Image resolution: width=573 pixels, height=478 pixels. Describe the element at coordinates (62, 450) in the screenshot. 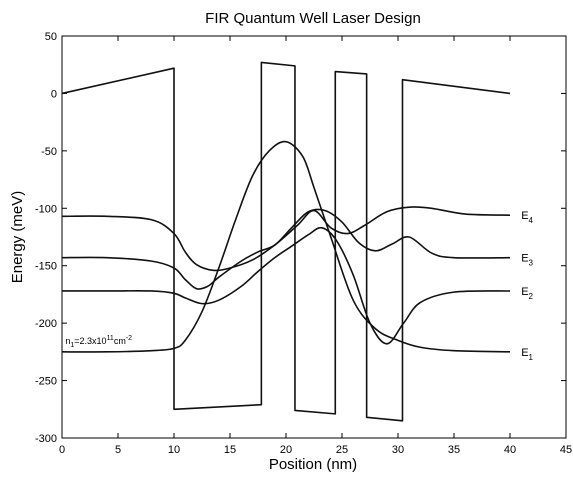

I see `x-tick-label: 0` at that location.